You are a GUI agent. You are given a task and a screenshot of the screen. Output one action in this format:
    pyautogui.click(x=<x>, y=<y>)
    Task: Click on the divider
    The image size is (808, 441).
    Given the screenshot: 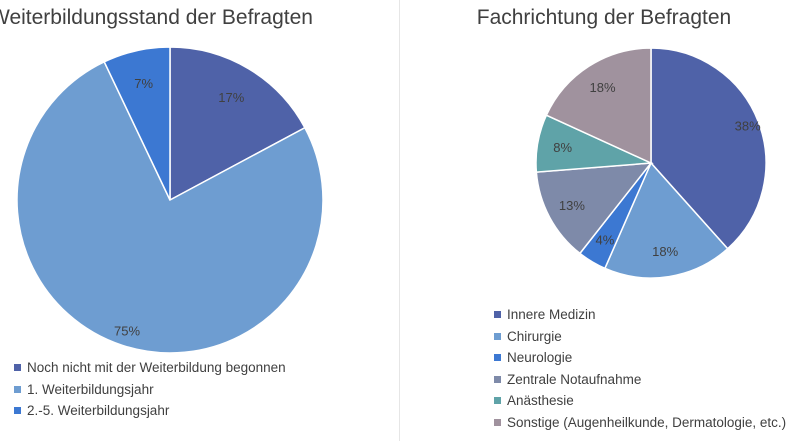 What is the action you would take?
    pyautogui.click(x=399, y=220)
    